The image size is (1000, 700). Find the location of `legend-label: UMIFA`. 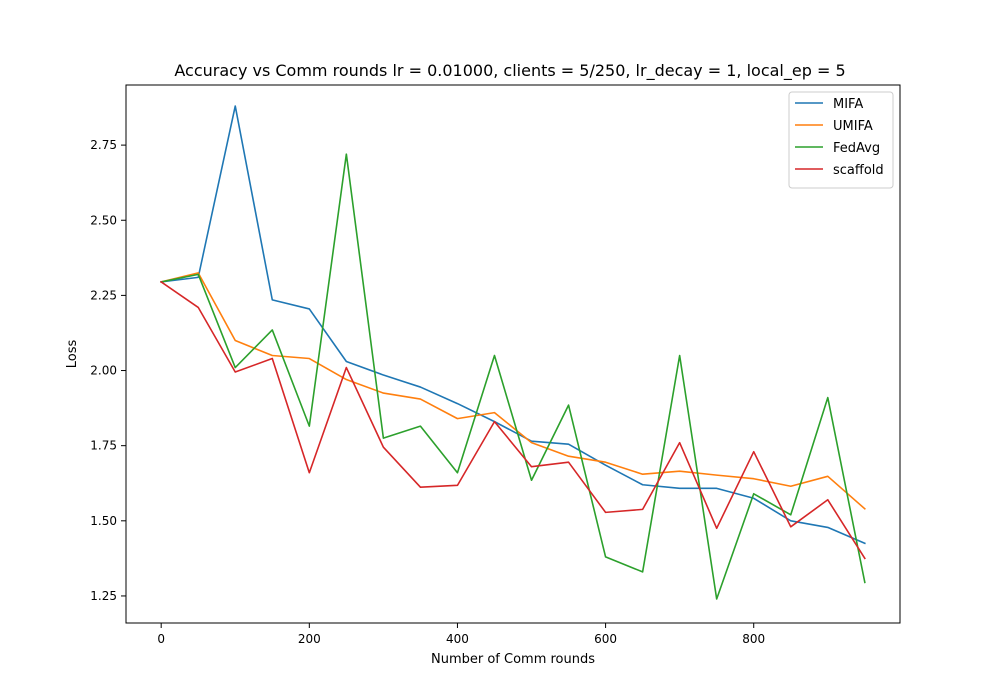

legend-label: UMIFA is located at coordinates (853, 126).